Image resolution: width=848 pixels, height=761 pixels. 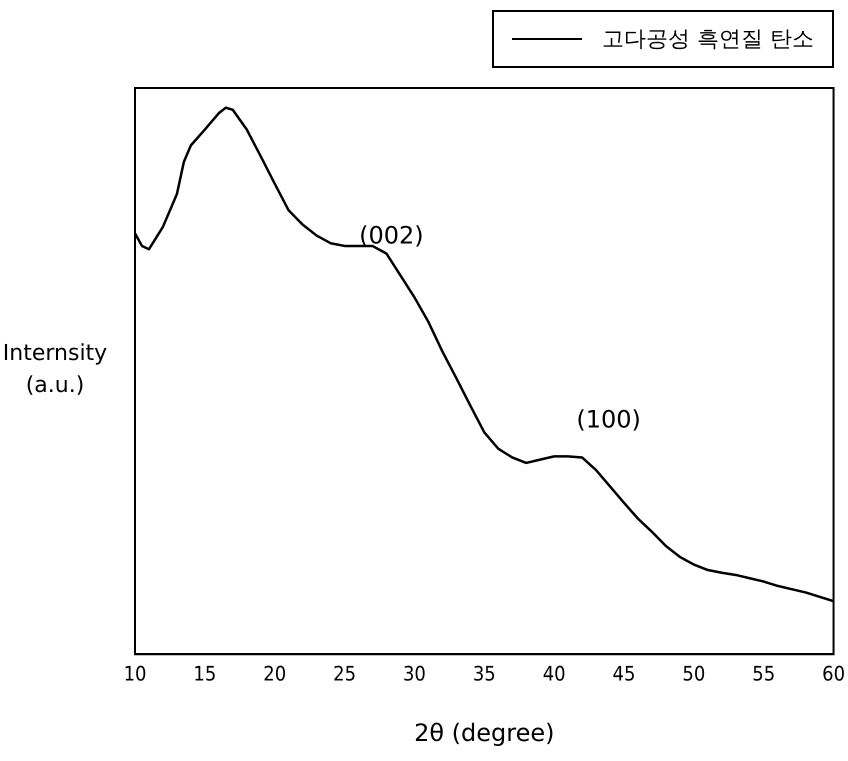 I want to click on x-tick-label: 10, so click(x=135, y=673).